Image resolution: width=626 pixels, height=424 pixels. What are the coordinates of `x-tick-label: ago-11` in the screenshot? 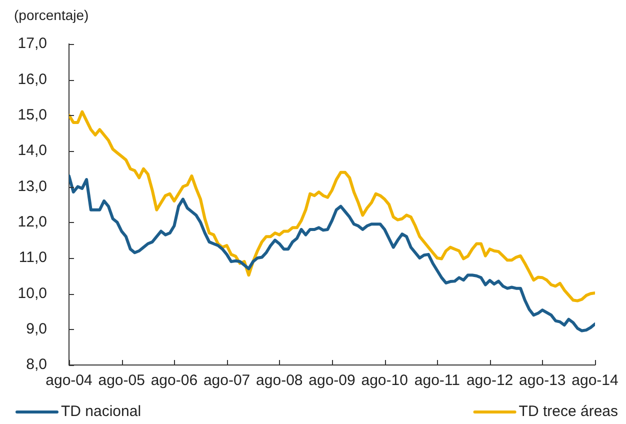 It's located at (437, 381).